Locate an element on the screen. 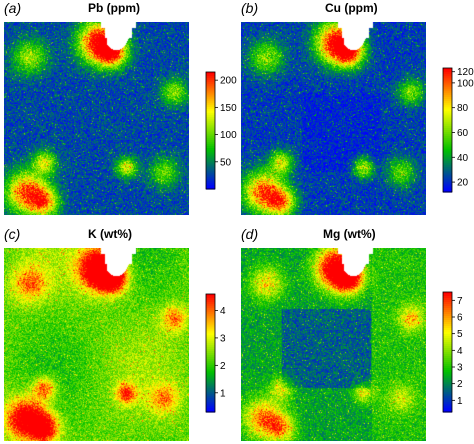  colorbar-k: 1 2 3 4 is located at coordinates (215, 353).